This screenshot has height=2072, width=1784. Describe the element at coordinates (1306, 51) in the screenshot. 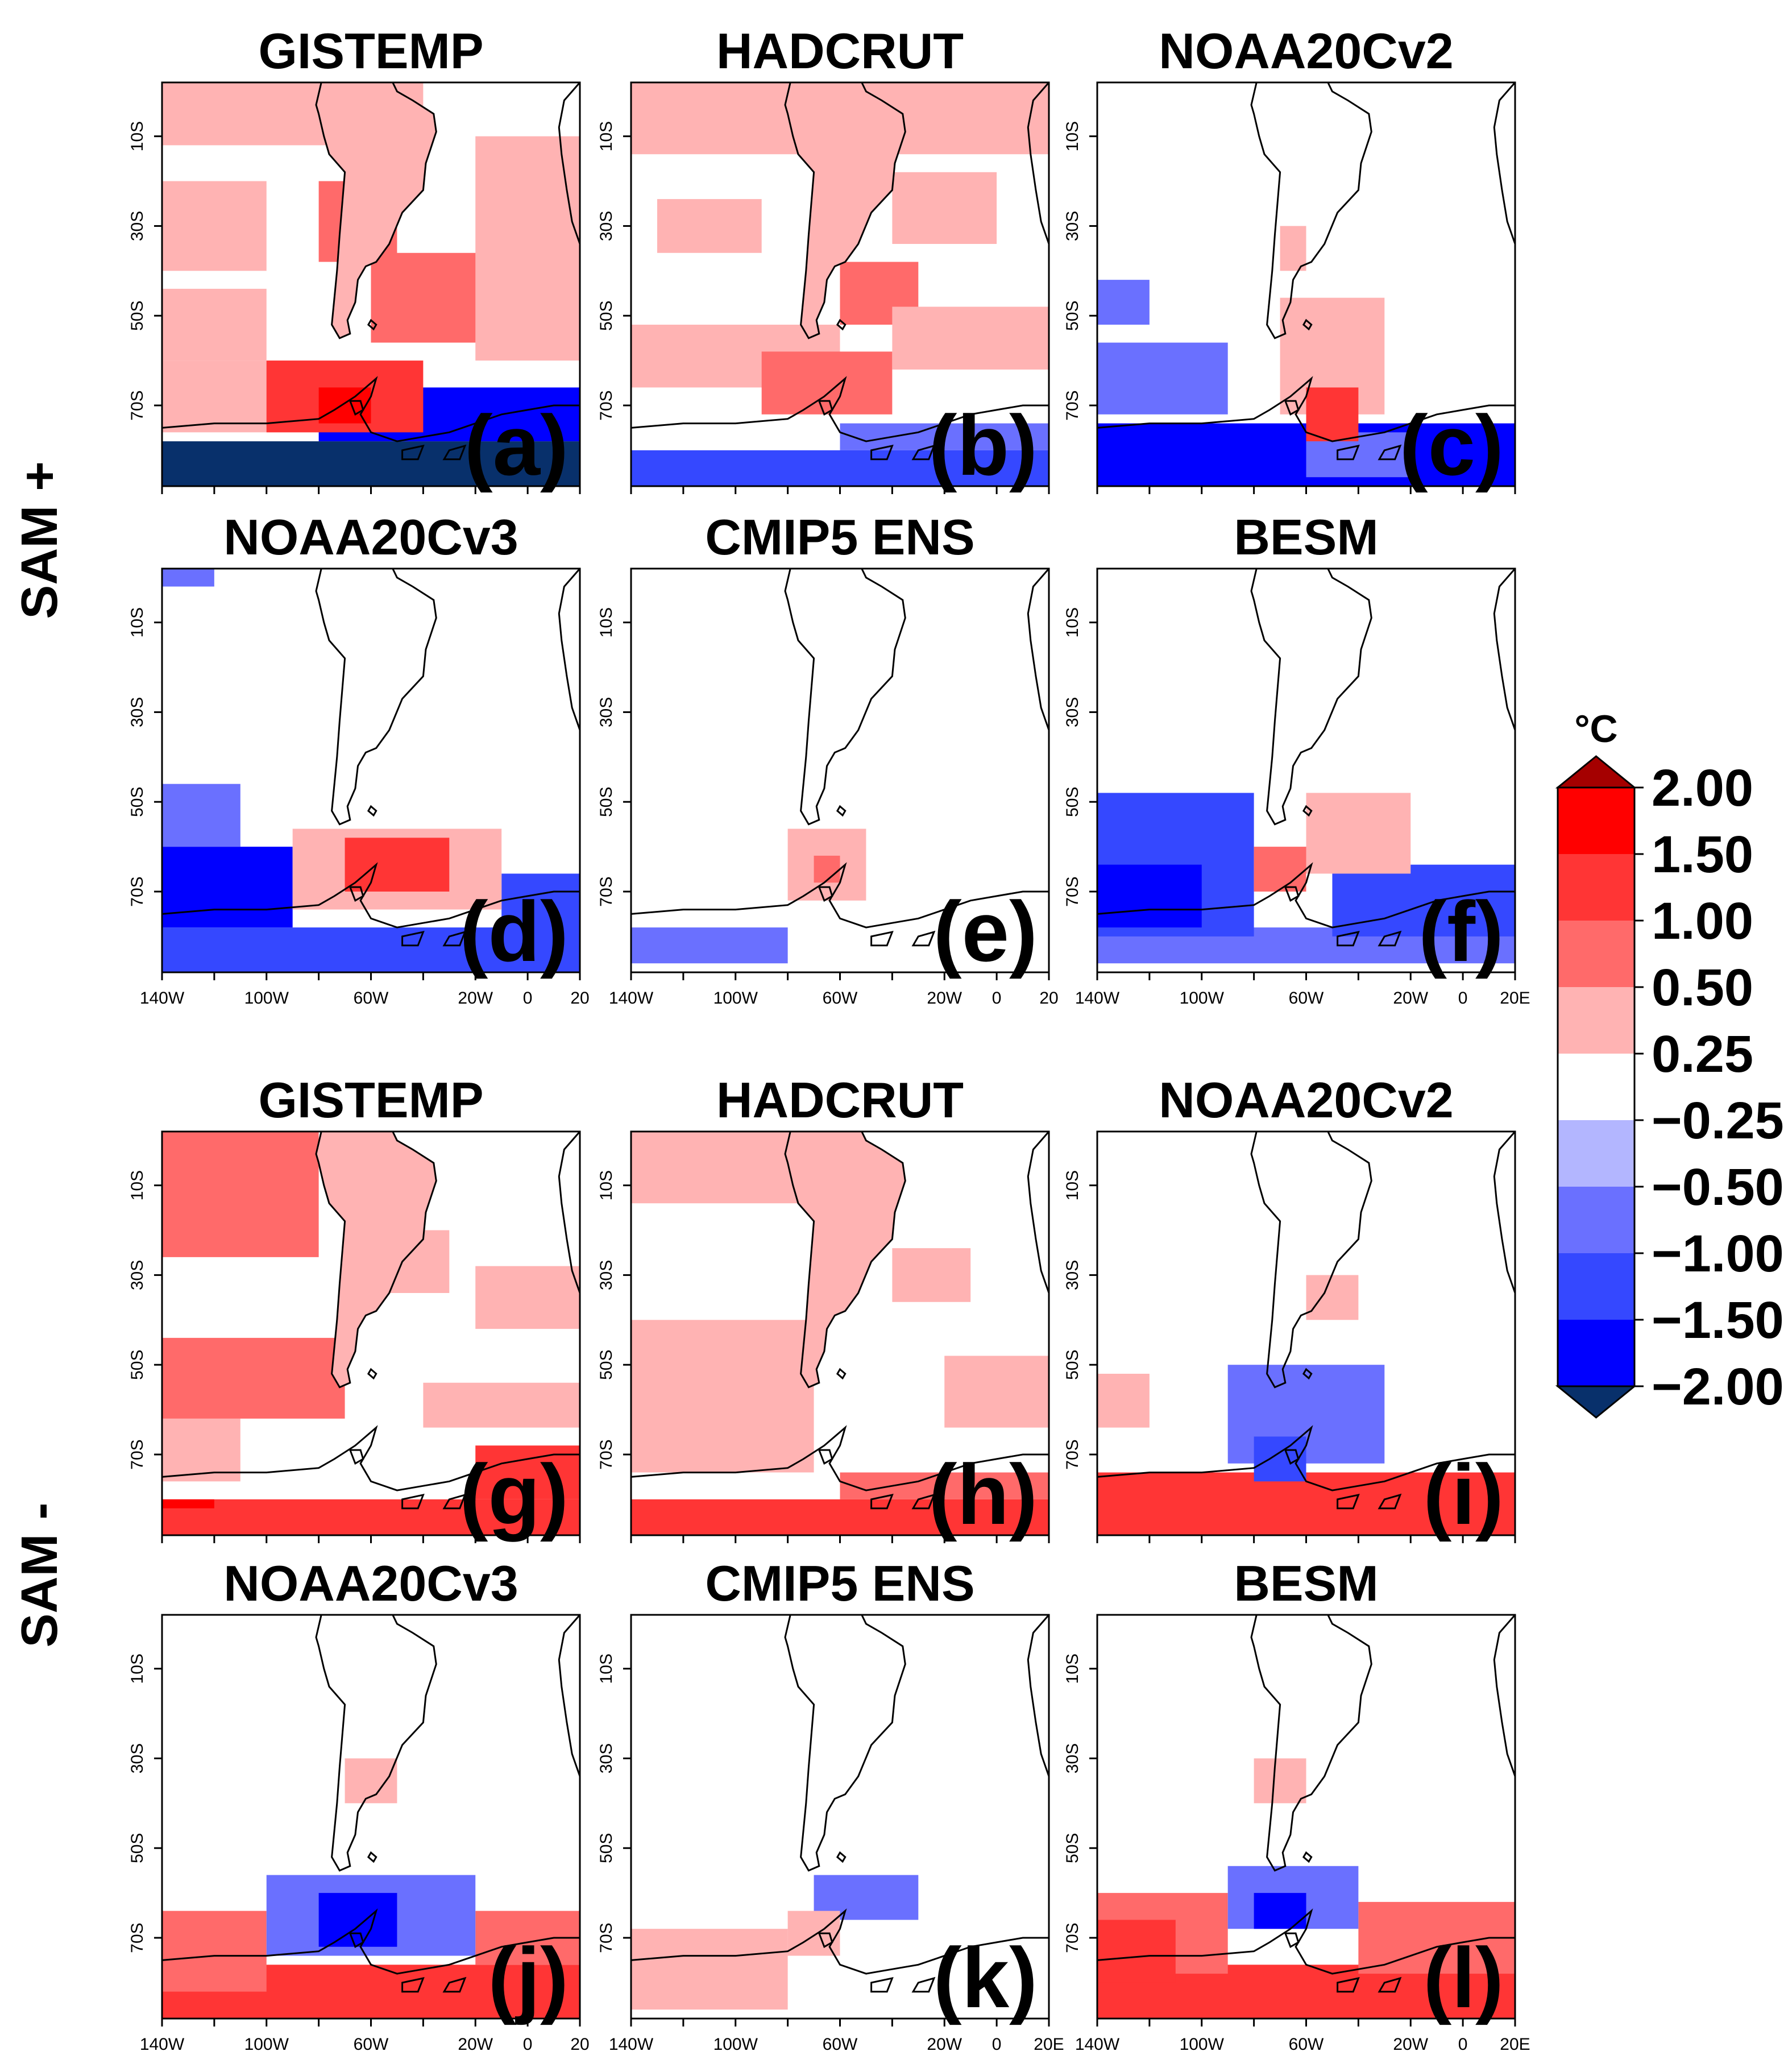

I see `panel-title-c: NOAA20Cv2` at that location.